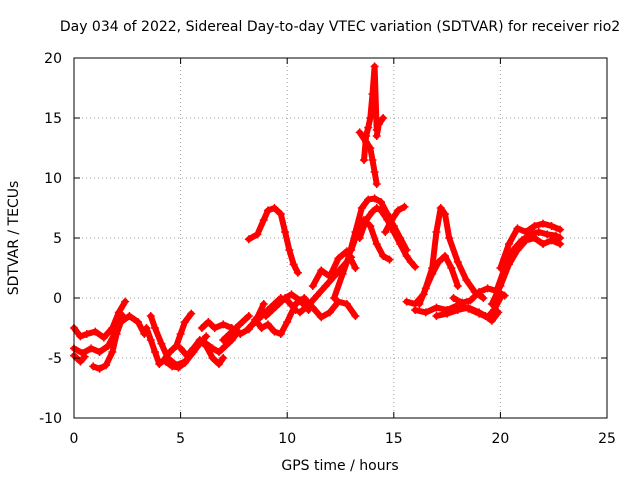  I want to click on y-tick-label: 0, so click(57, 299).